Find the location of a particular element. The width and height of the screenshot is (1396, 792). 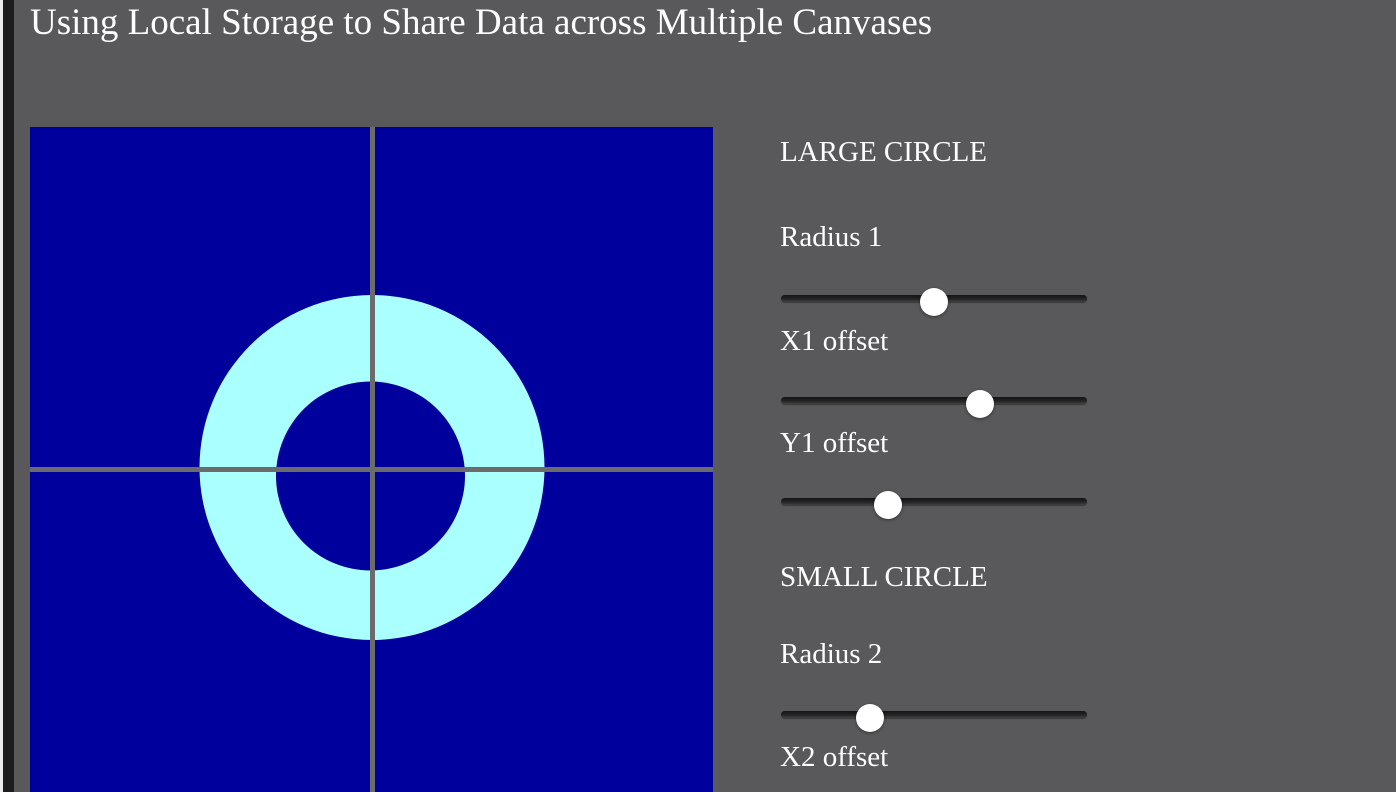

x1-offset-slider is located at coordinates (934, 404).